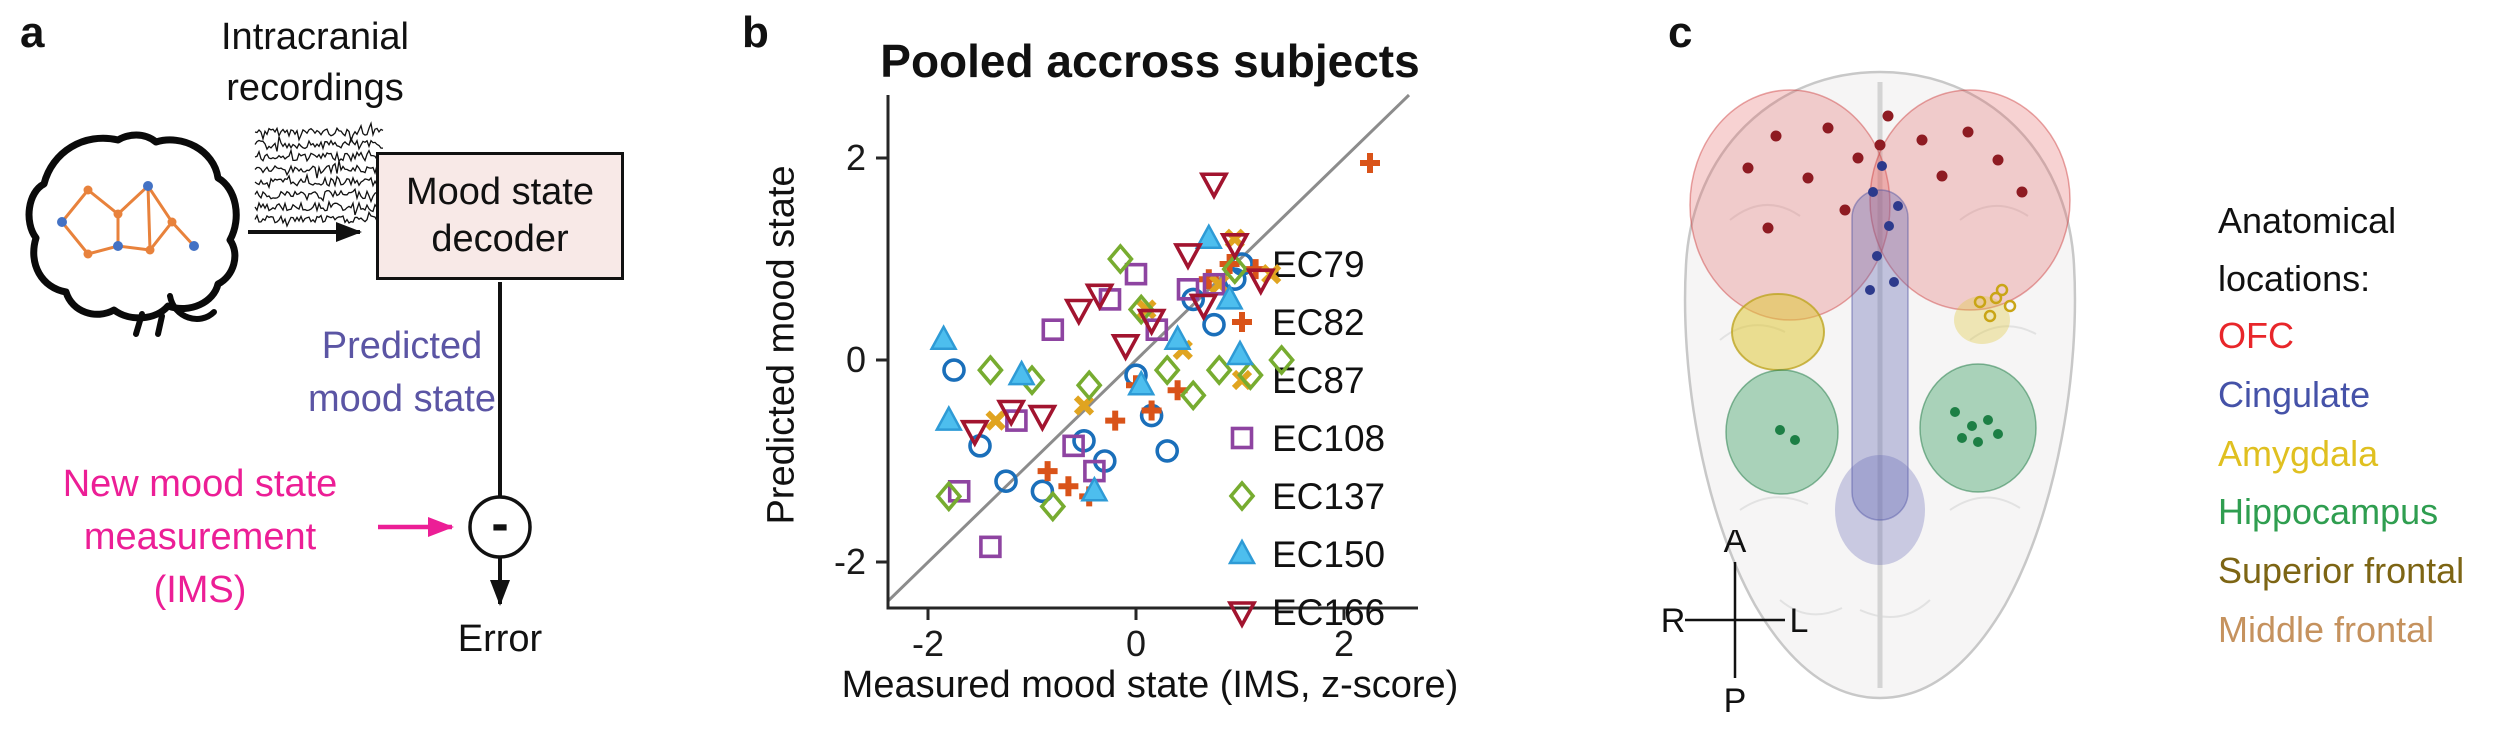 This screenshot has width=2506, height=747. Describe the element at coordinates (315, 63) in the screenshot. I see `intracranial-recordings-label: Intracranial recordings` at that location.